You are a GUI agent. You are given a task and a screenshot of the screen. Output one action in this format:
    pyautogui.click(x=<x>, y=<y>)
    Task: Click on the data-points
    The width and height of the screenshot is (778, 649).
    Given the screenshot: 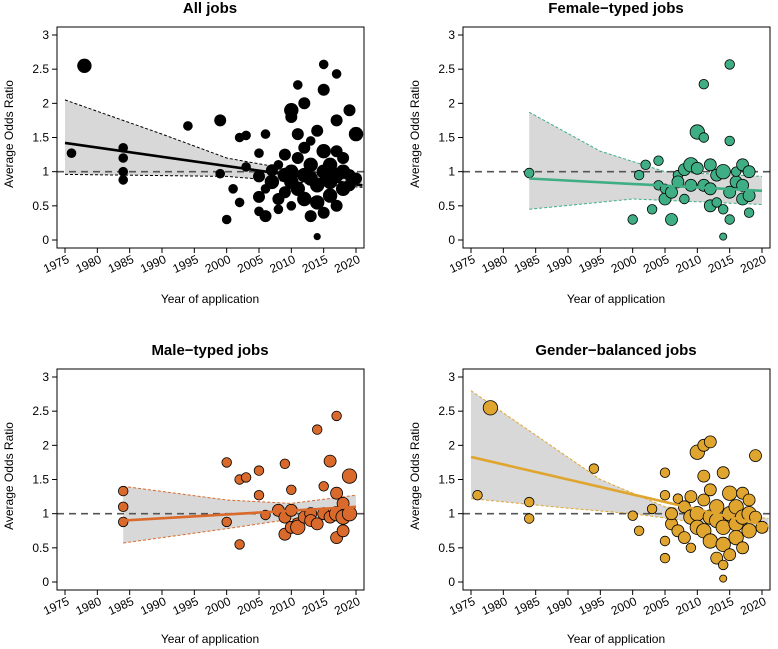 What is the action you would take?
    pyautogui.click(x=237, y=480)
    